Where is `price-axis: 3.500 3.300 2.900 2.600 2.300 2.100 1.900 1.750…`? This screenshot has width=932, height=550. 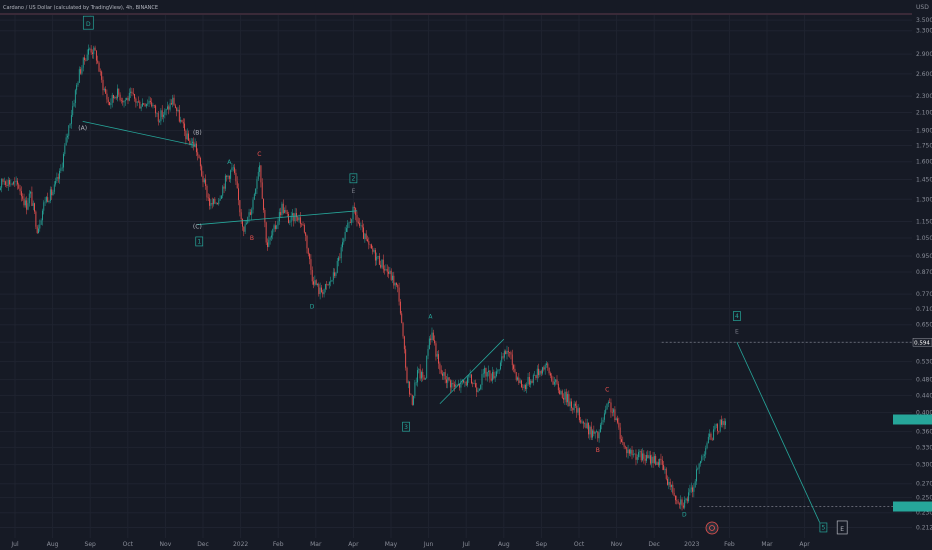
price-axis: 3.500 3.300 2.900 2.600 2.300 2.100 1.900 1.750… is located at coordinates (924, 274).